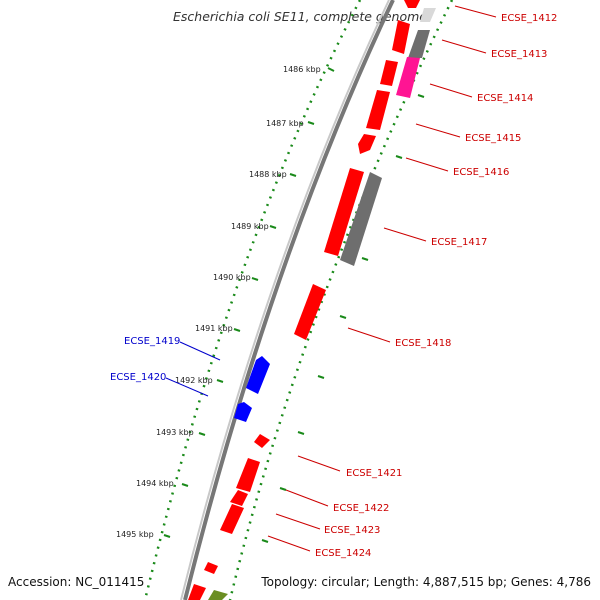 The height and width of the screenshot is (600, 600). Describe the element at coordinates (152, 341) in the screenshot. I see `gene-label-ecse-1419: ECSE_1419` at that location.